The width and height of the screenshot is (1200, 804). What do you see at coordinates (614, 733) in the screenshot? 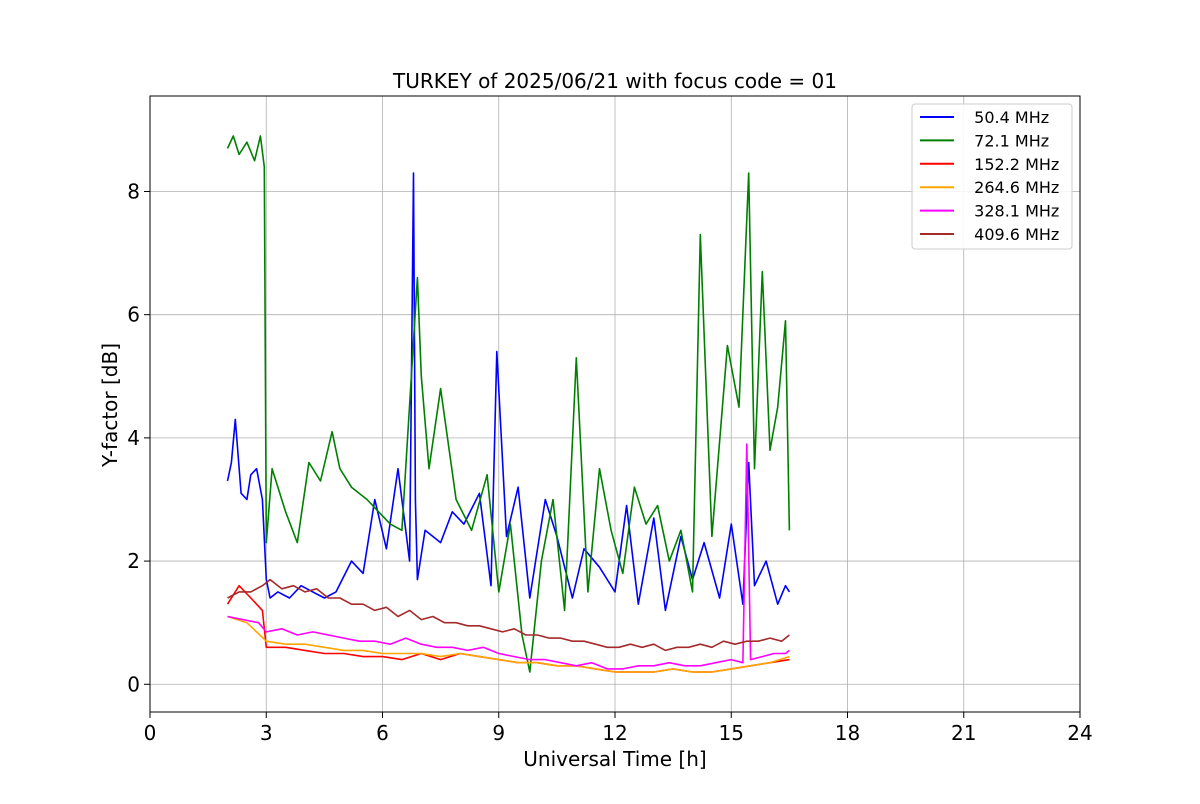
I see `x-tick-label: 12` at bounding box center [614, 733].